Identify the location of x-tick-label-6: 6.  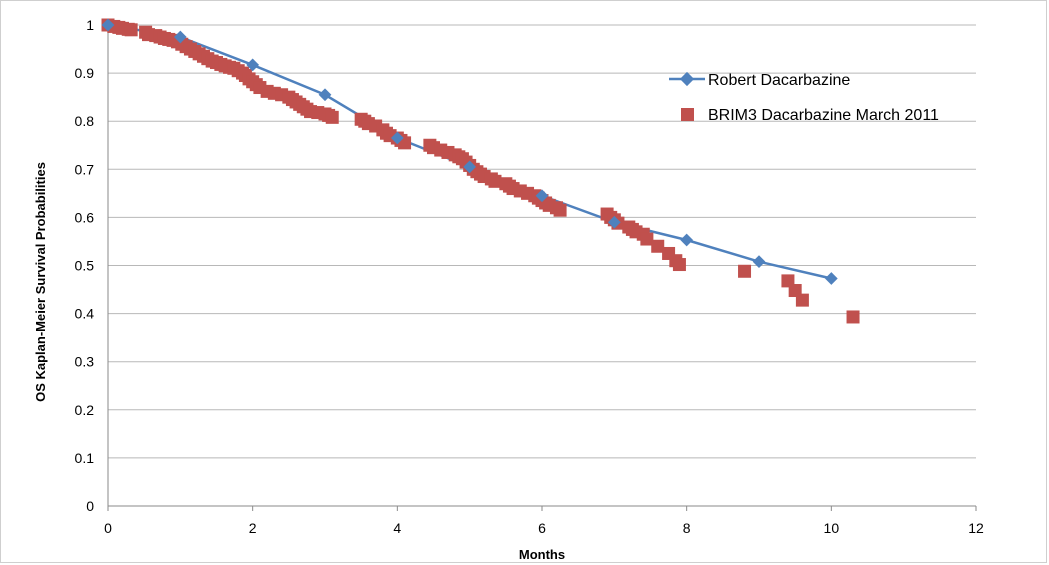
(542, 528).